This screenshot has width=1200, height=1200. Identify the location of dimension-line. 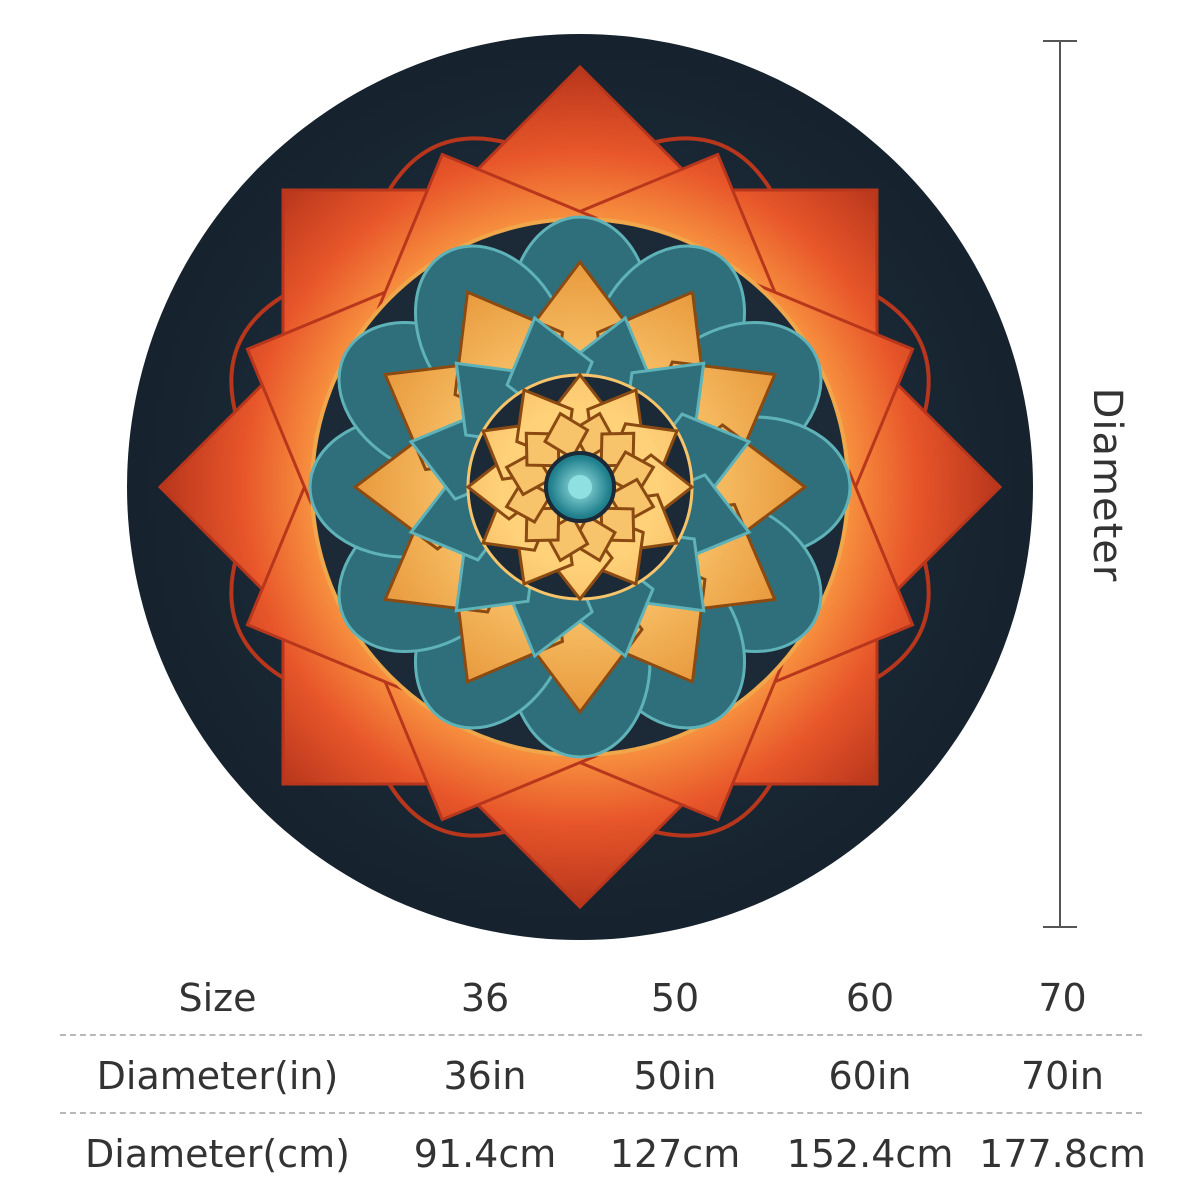
(1060, 483).